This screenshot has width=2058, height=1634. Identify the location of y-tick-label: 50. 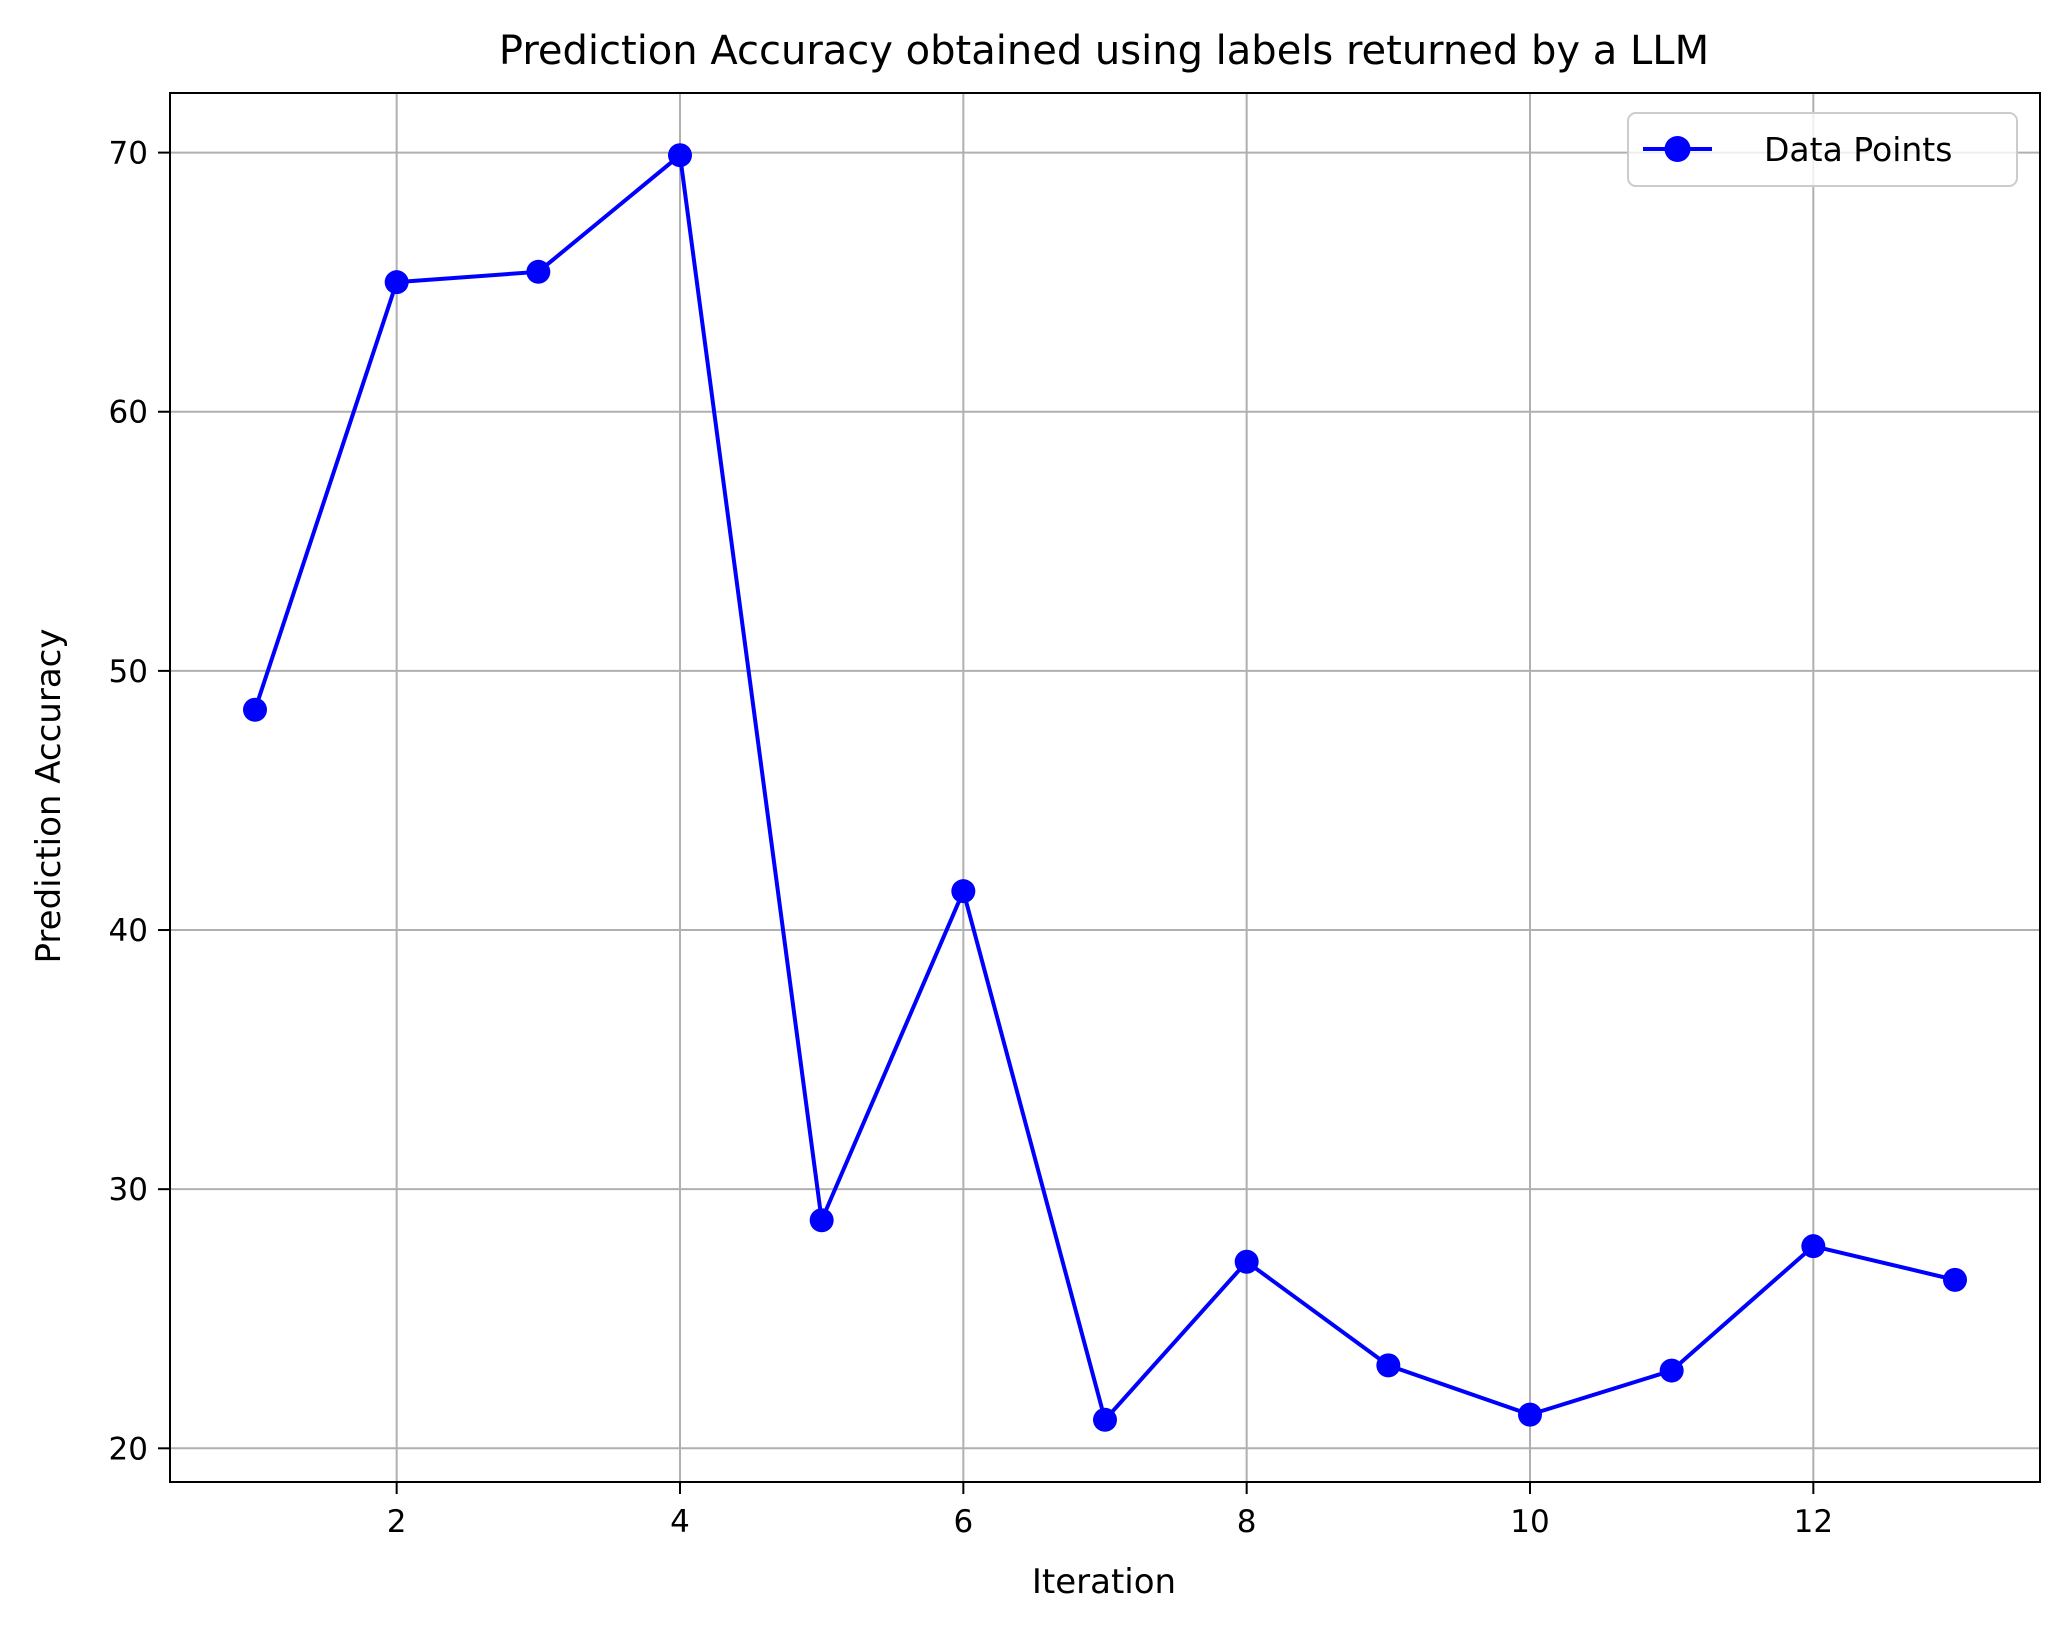
(128, 672).